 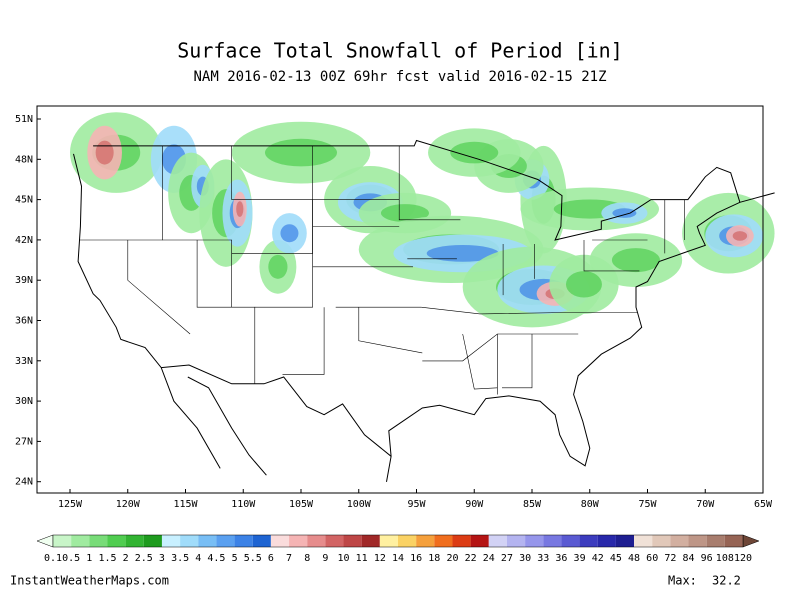 I want to click on colorbar-label: 1, so click(x=89, y=558).